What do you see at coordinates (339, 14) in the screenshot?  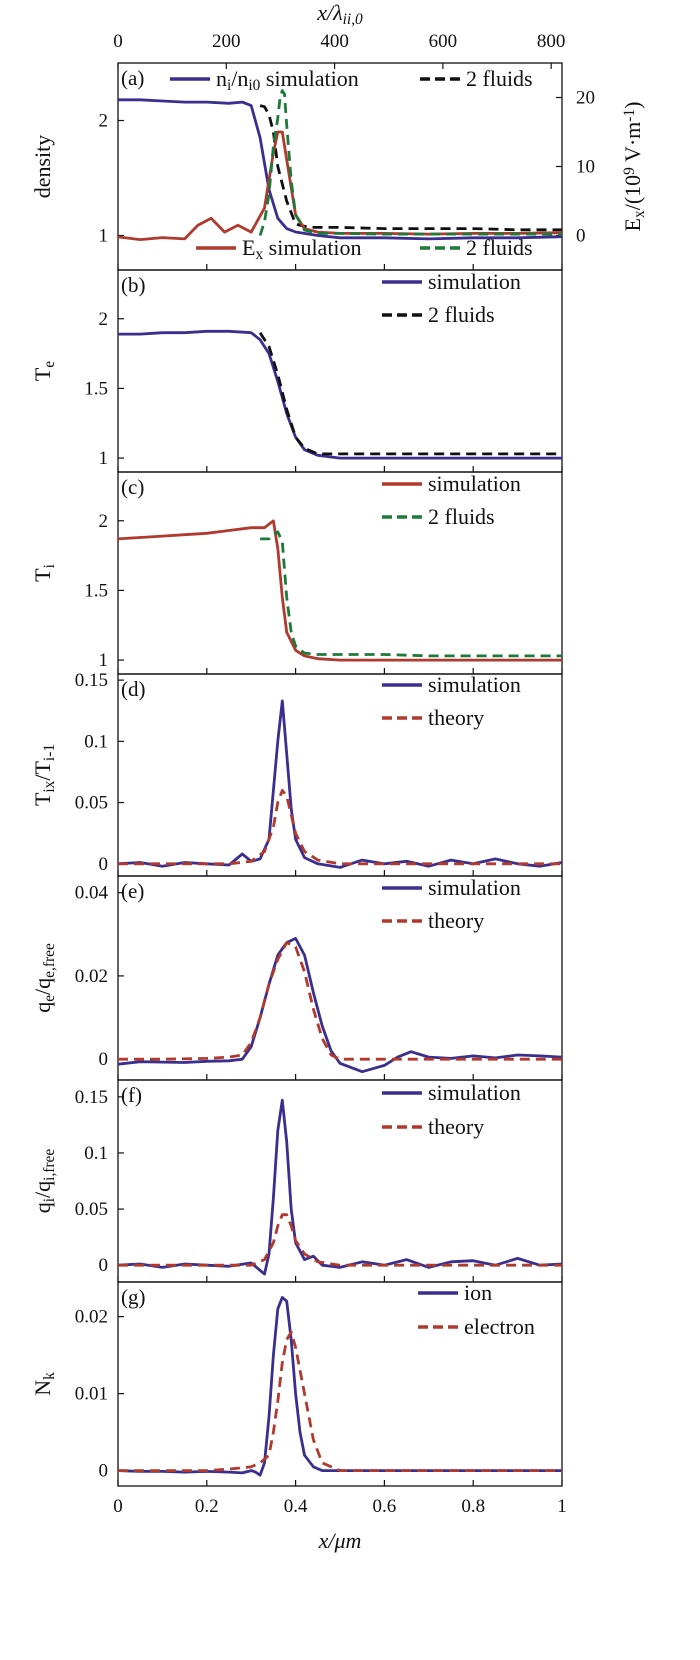 I see `top-x-axis-label: x/λii,0` at bounding box center [339, 14].